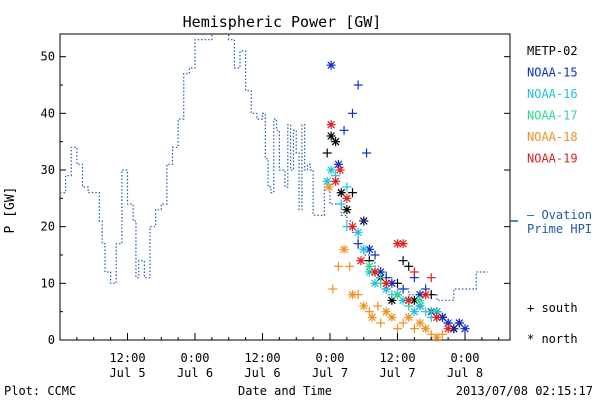 This screenshot has height=400, width=600. What do you see at coordinates (563, 215) in the screenshot?
I see `ovation-legend-label: — Ovation Prime HPI` at bounding box center [563, 215].